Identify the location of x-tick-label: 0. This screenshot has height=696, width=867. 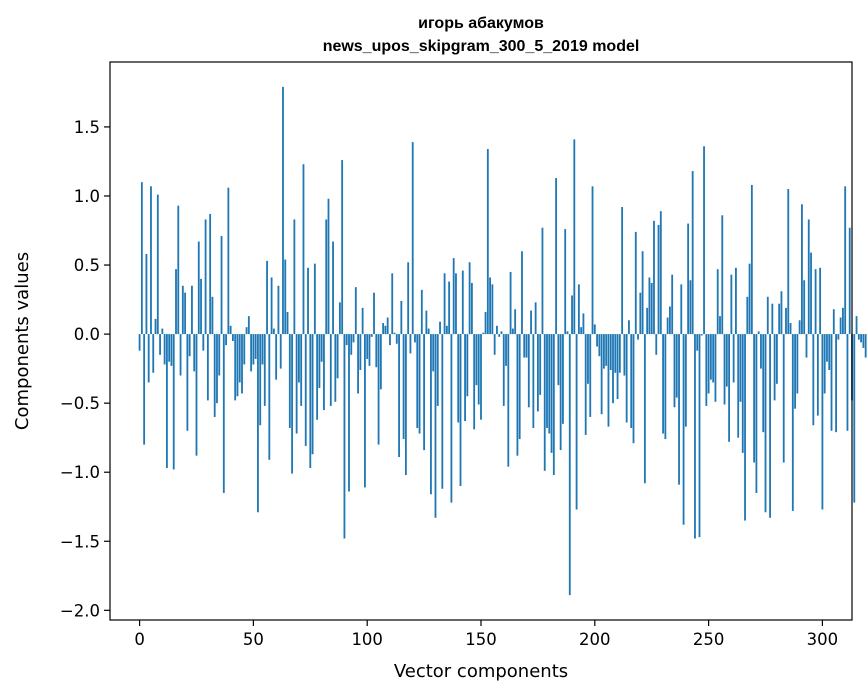
(139, 639).